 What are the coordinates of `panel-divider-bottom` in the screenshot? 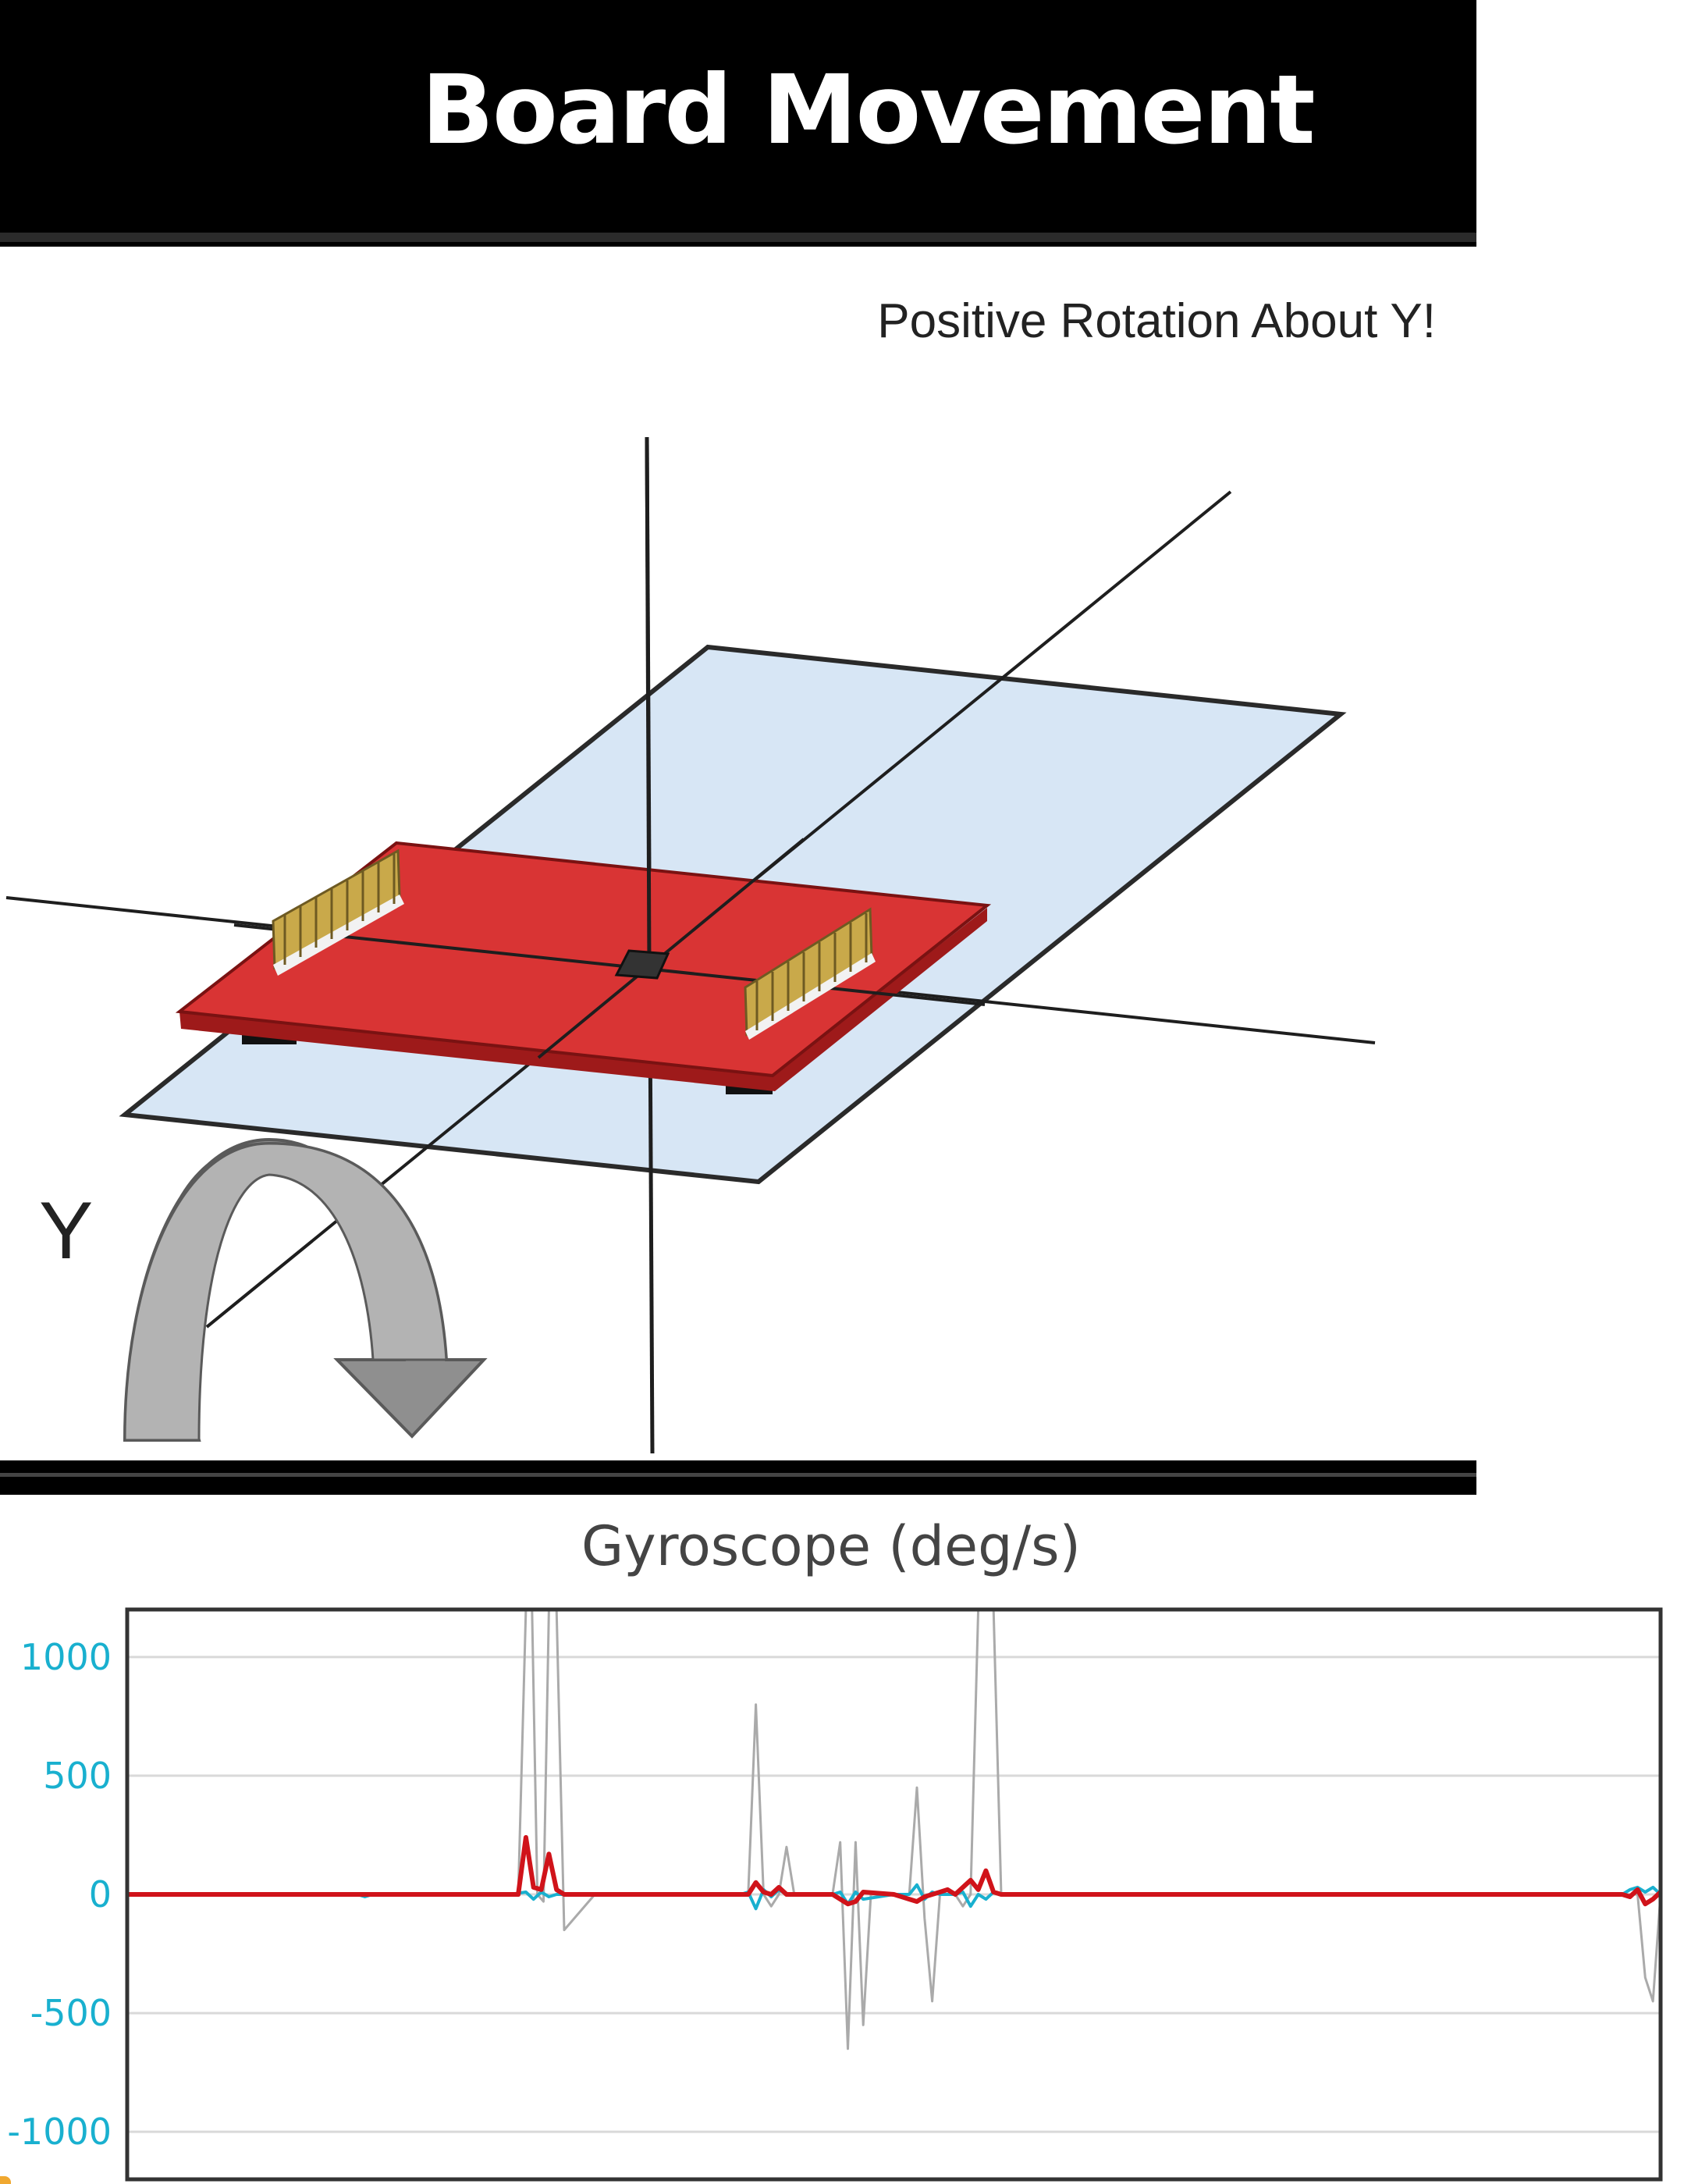 It's located at (738, 1480).